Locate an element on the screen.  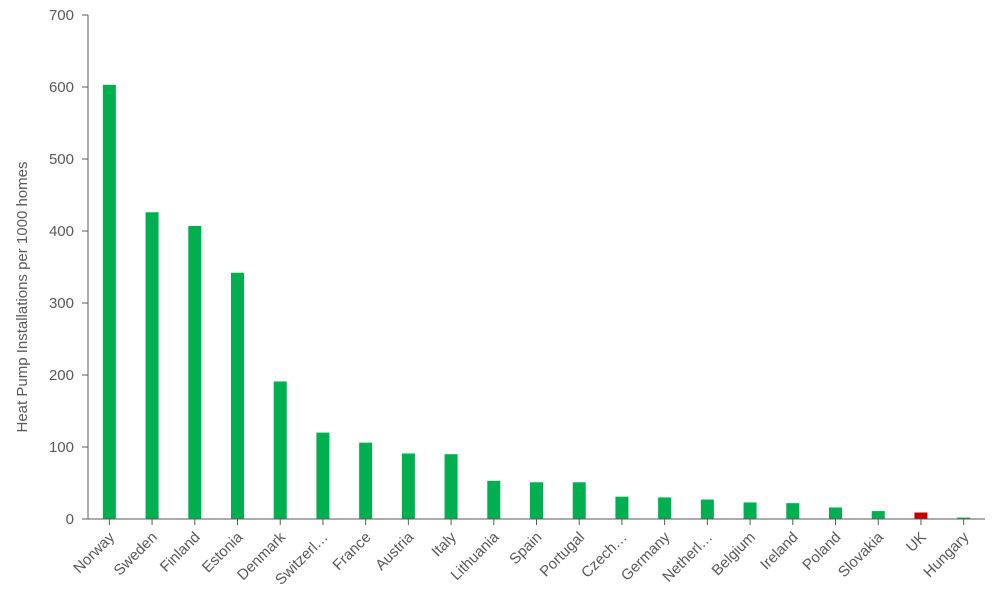
bar-france is located at coordinates (366, 480).